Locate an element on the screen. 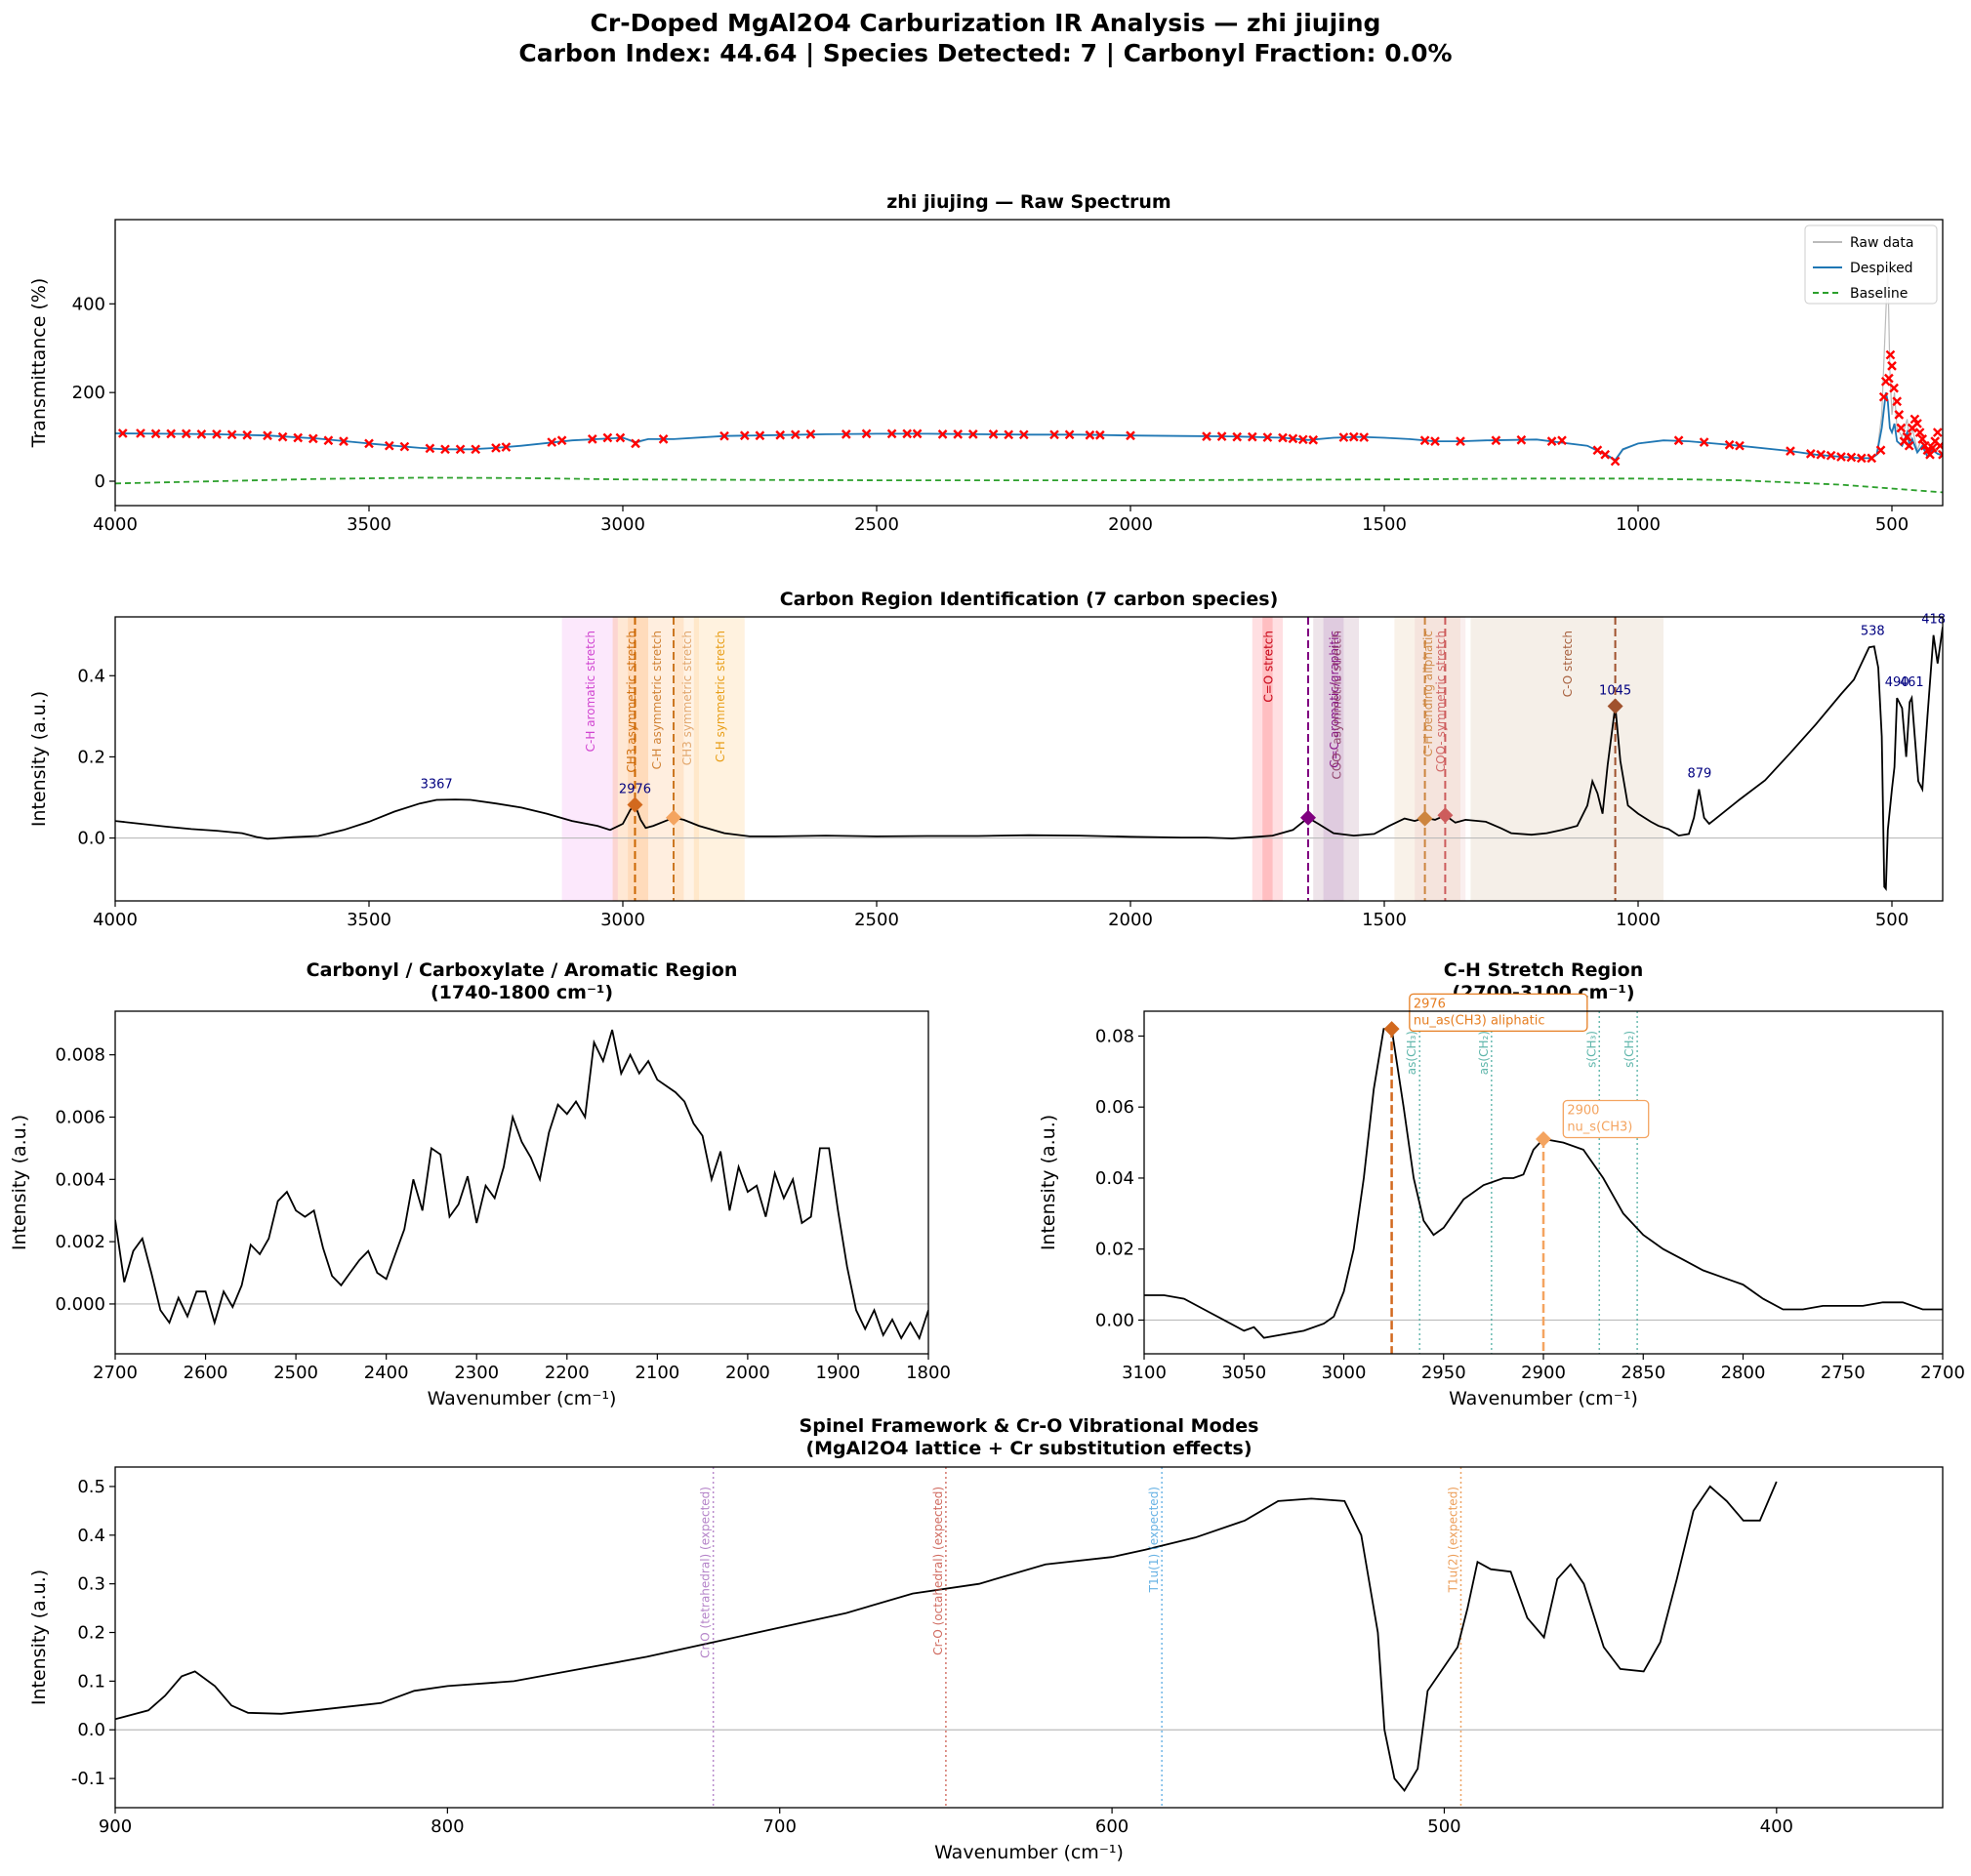 This screenshot has width=1971, height=1876. x-tick-label: 500 is located at coordinates (1892, 920).